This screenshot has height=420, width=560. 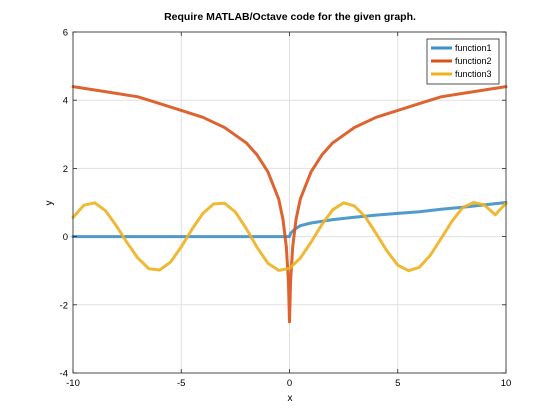 What do you see at coordinates (65, 169) in the screenshot?
I see `y-tick-label: 2` at bounding box center [65, 169].